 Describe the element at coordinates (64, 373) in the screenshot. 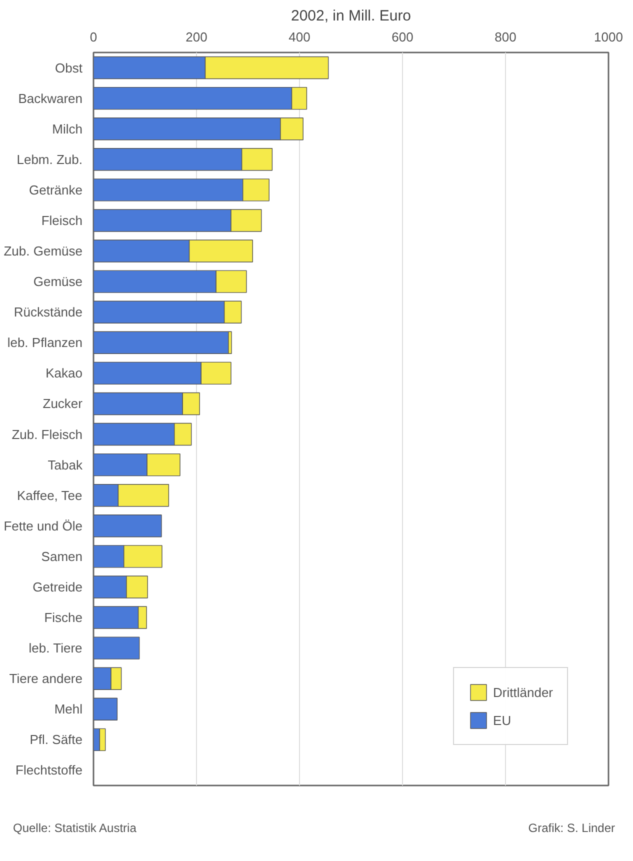

I see `y-tick-label: Kakao` at that location.